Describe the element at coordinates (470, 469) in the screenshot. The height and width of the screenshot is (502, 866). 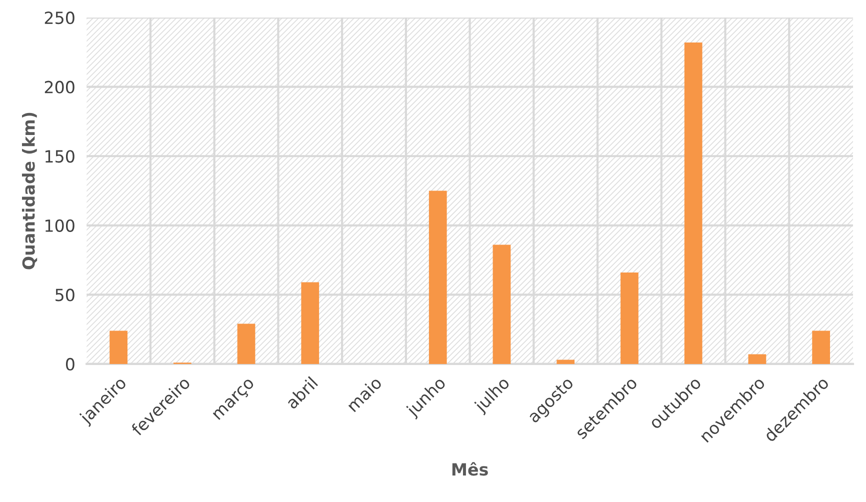
I see `x-axis-title: Mês` at that location.